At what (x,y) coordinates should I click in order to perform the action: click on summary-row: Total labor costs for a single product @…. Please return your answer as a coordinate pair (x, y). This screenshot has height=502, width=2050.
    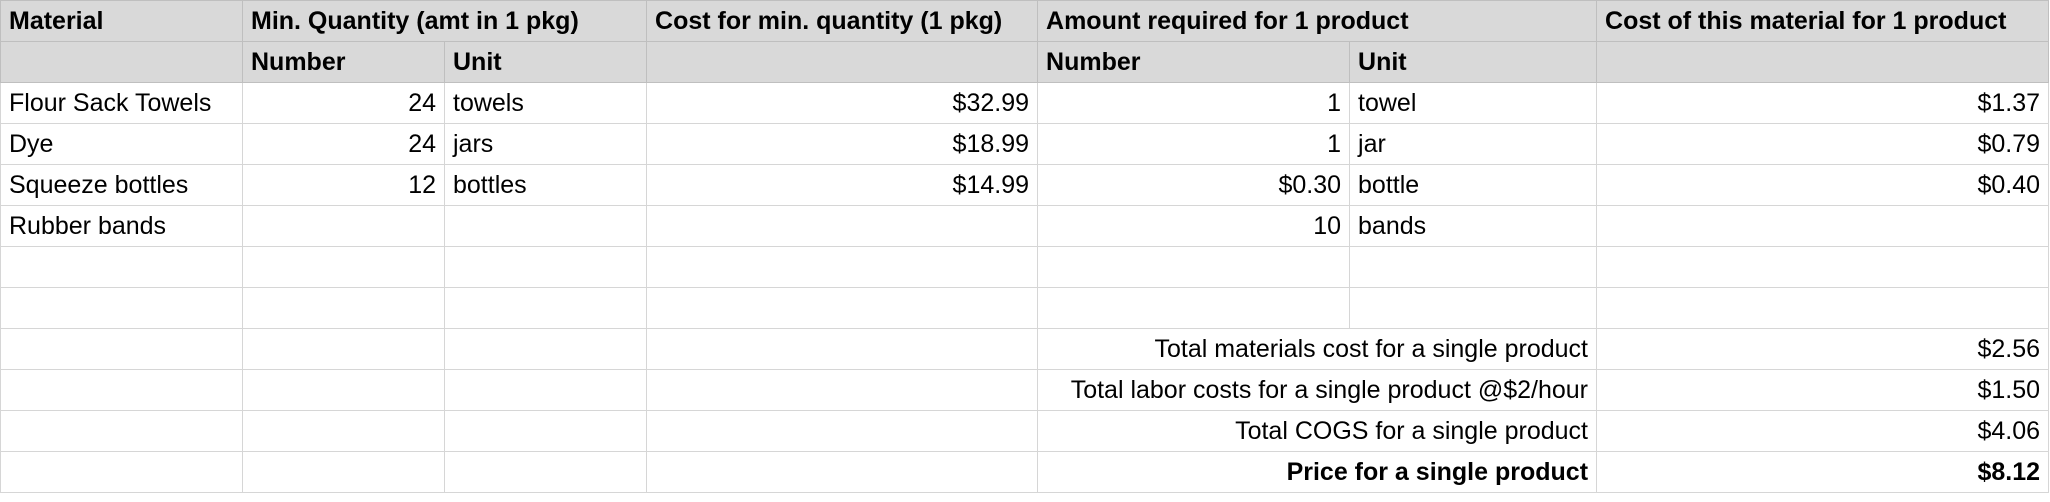
    Looking at the image, I should click on (1025, 390).